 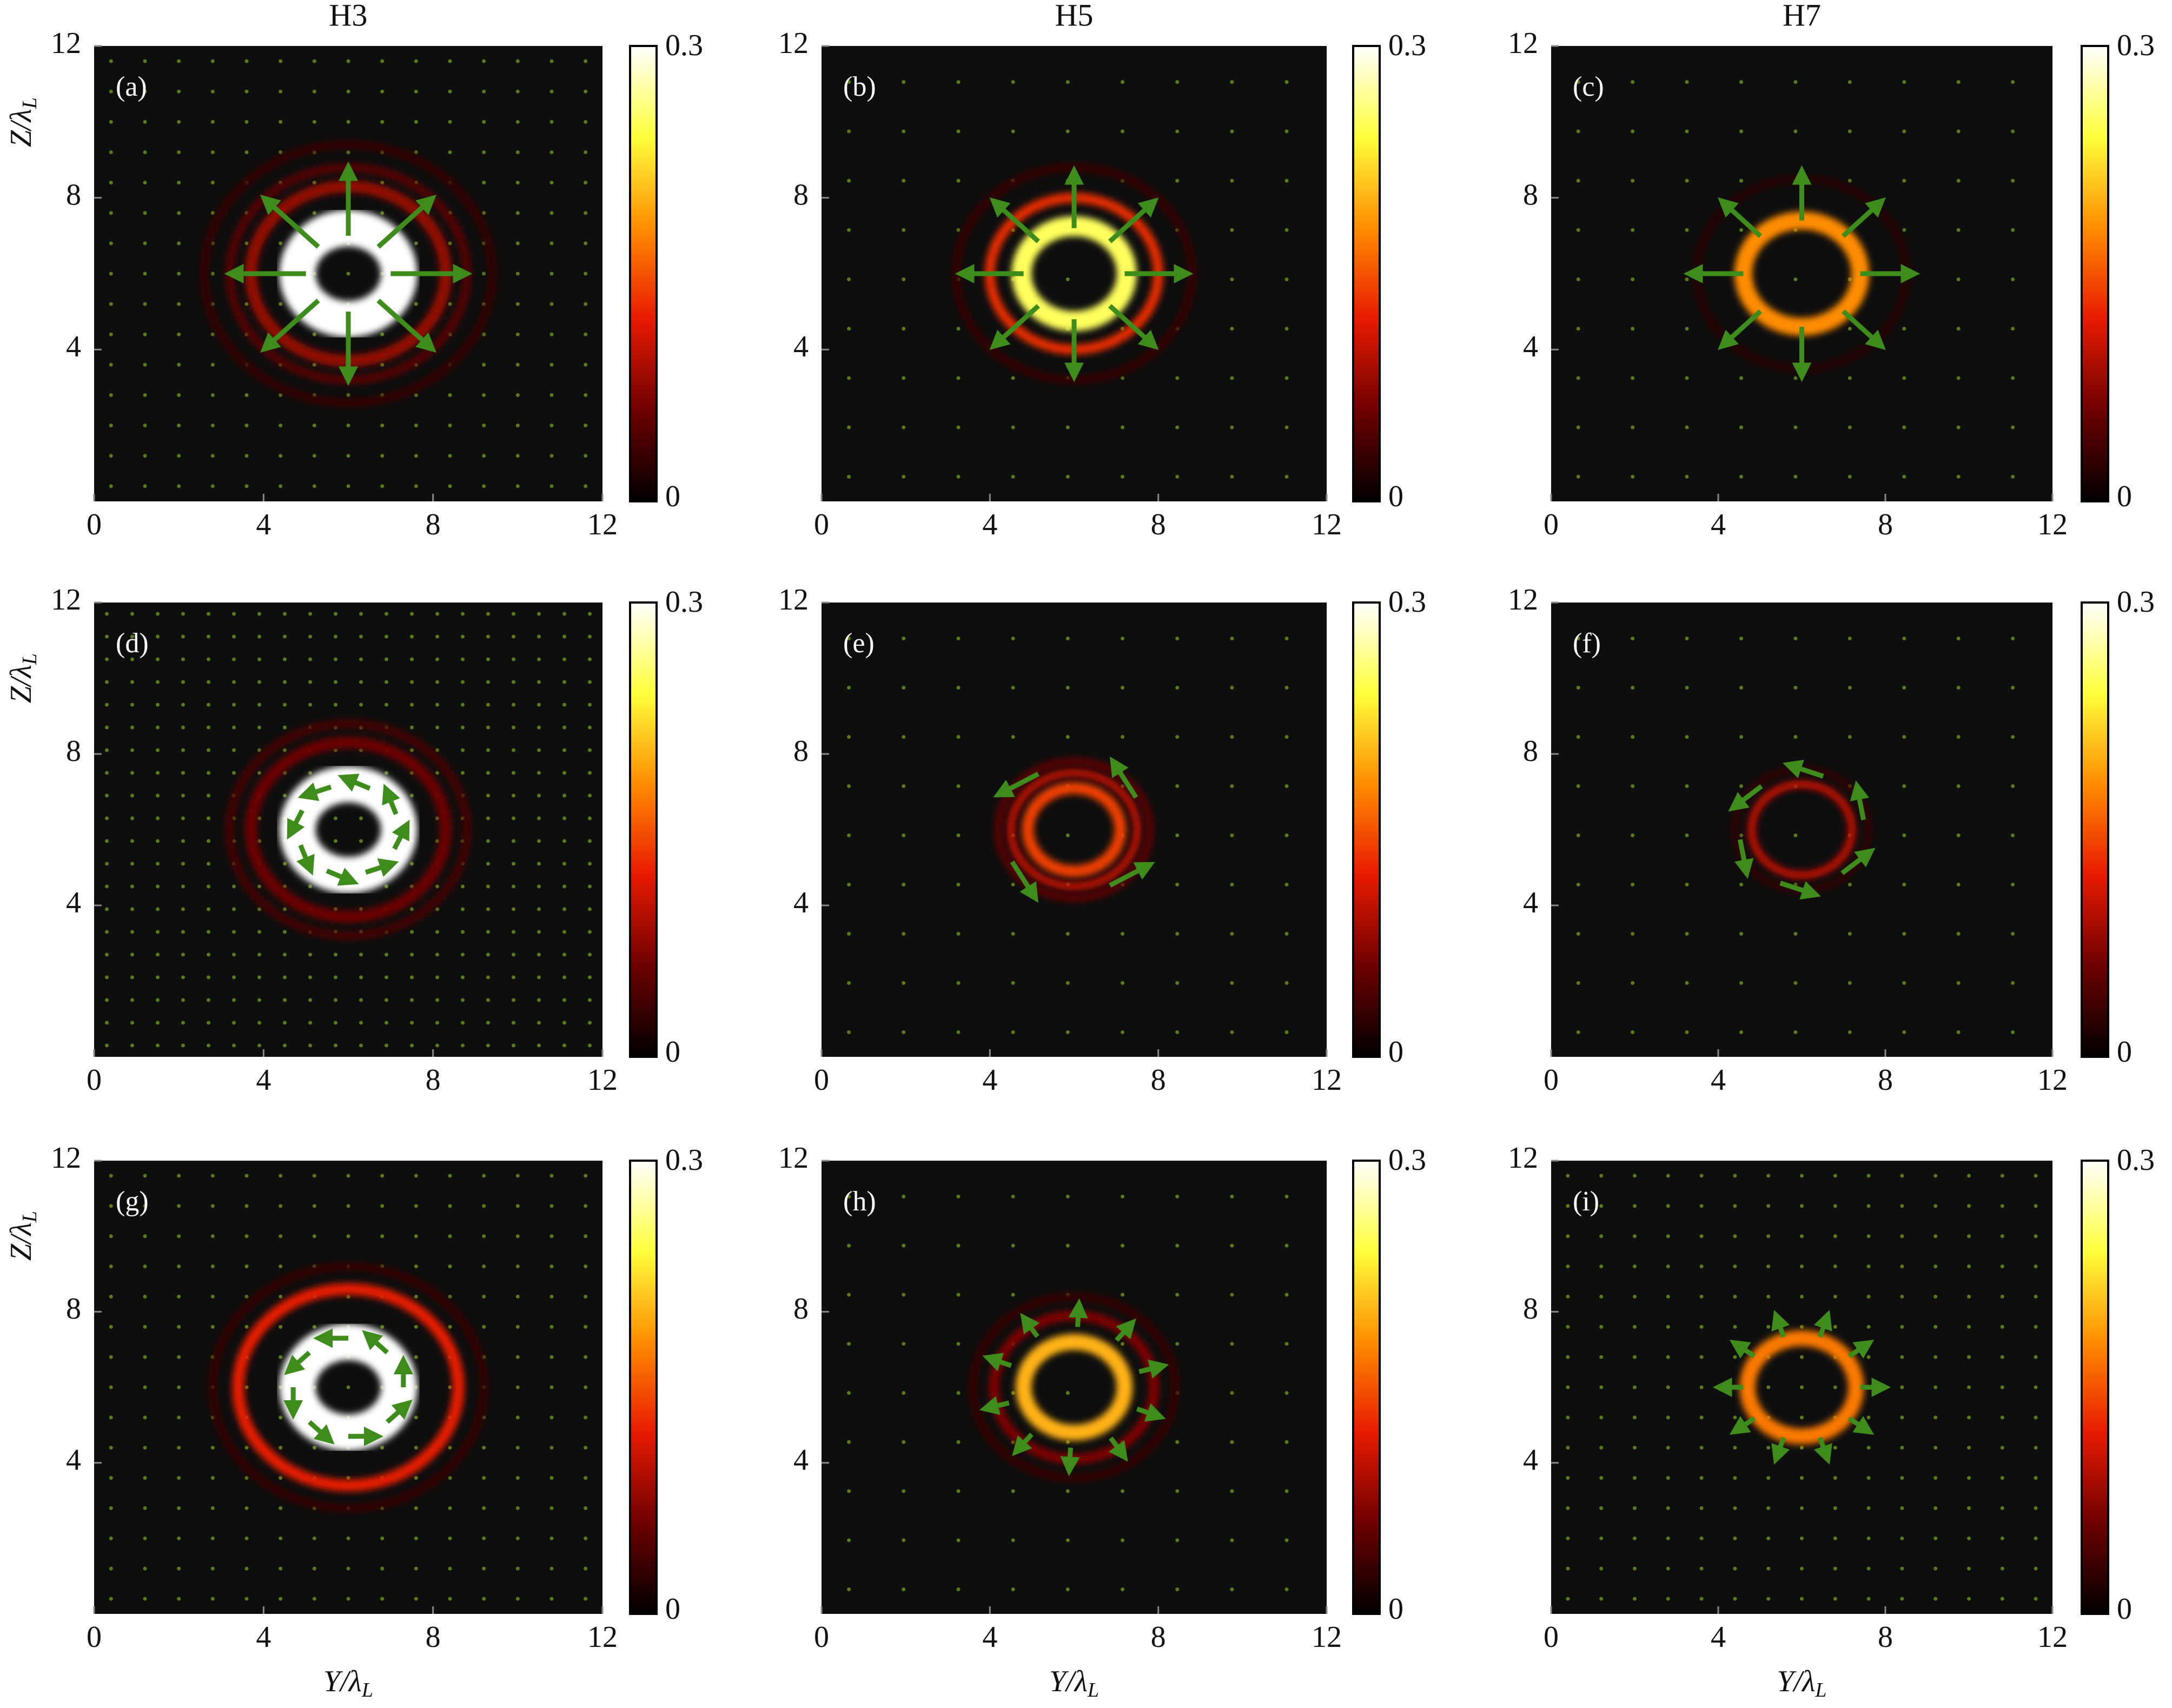 I want to click on y-tick-label: 8, so click(x=73, y=195).